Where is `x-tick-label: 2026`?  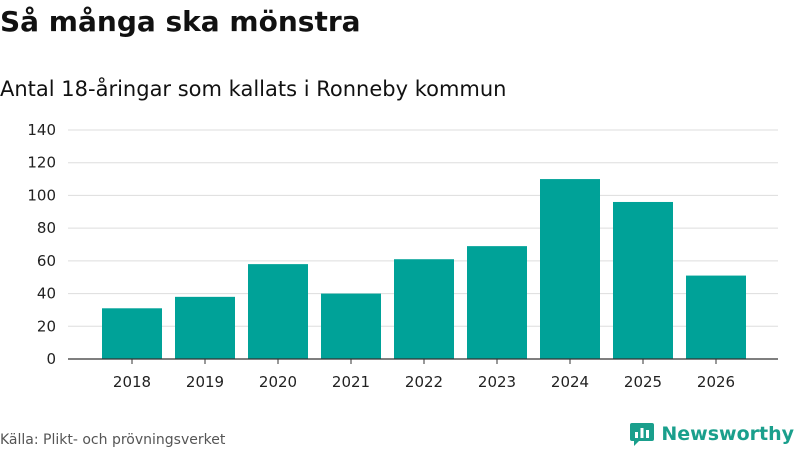
x-tick-label: 2026 is located at coordinates (716, 382).